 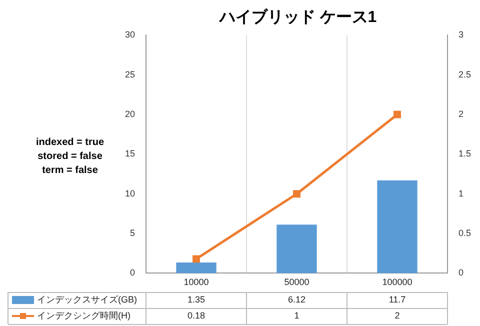 I want to click on data-label: 1, so click(x=297, y=315).